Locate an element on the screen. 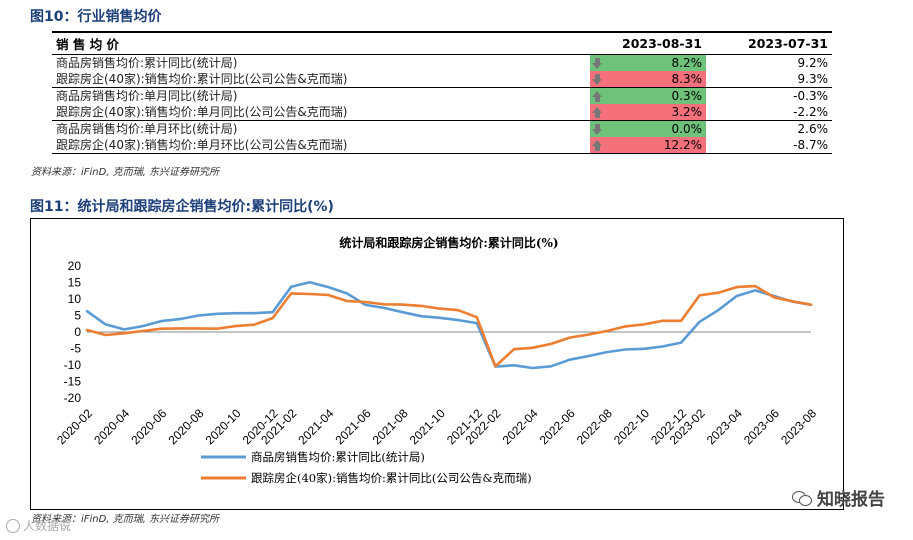 The image size is (913, 540). x-tick-label: 2023-04 is located at coordinates (724, 426).